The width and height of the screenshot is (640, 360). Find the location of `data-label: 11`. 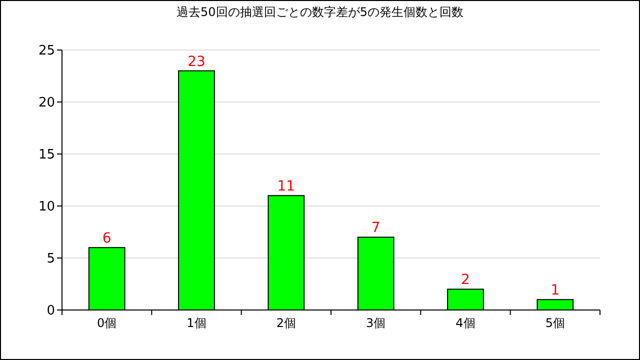

data-label: 11 is located at coordinates (286, 186).